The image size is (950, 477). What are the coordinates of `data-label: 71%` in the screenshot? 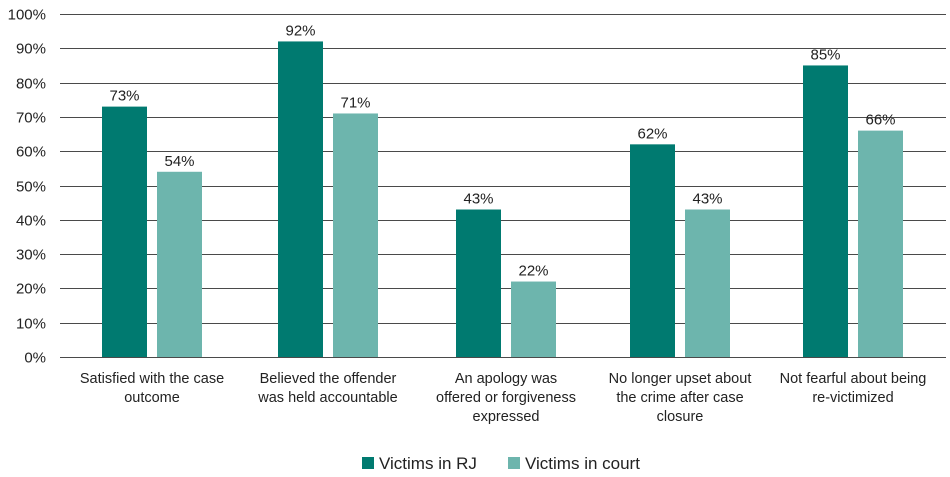 It's located at (355, 102).